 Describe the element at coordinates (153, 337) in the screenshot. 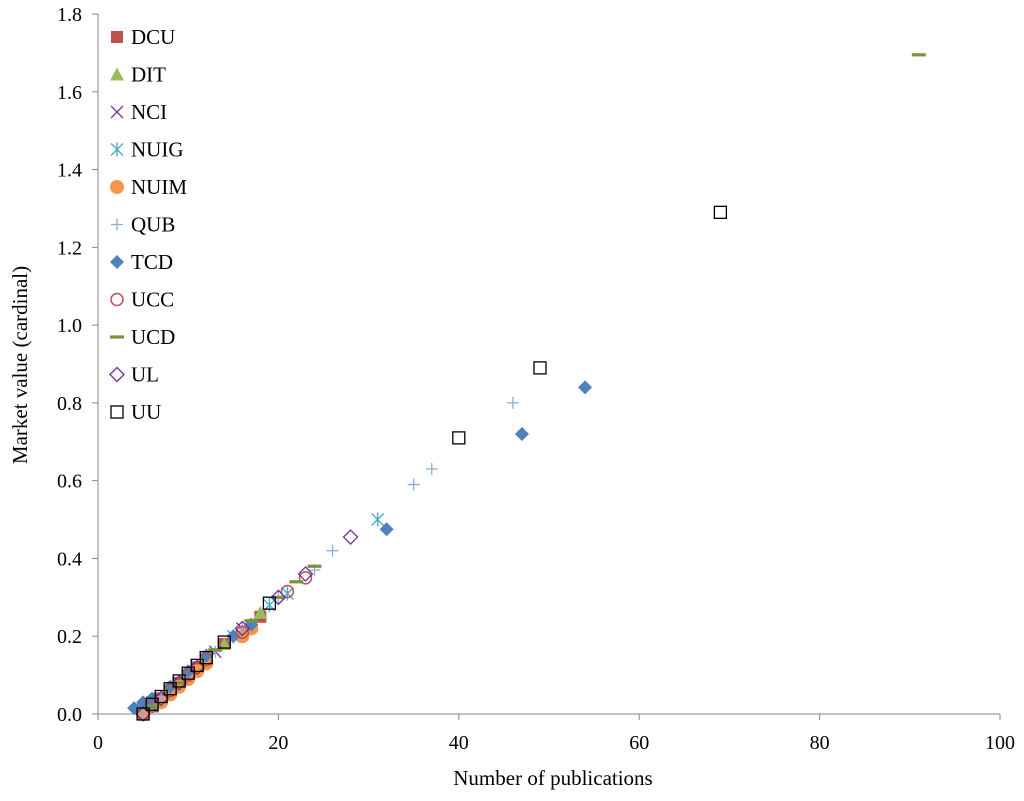

I see `legend-label: UCD` at that location.